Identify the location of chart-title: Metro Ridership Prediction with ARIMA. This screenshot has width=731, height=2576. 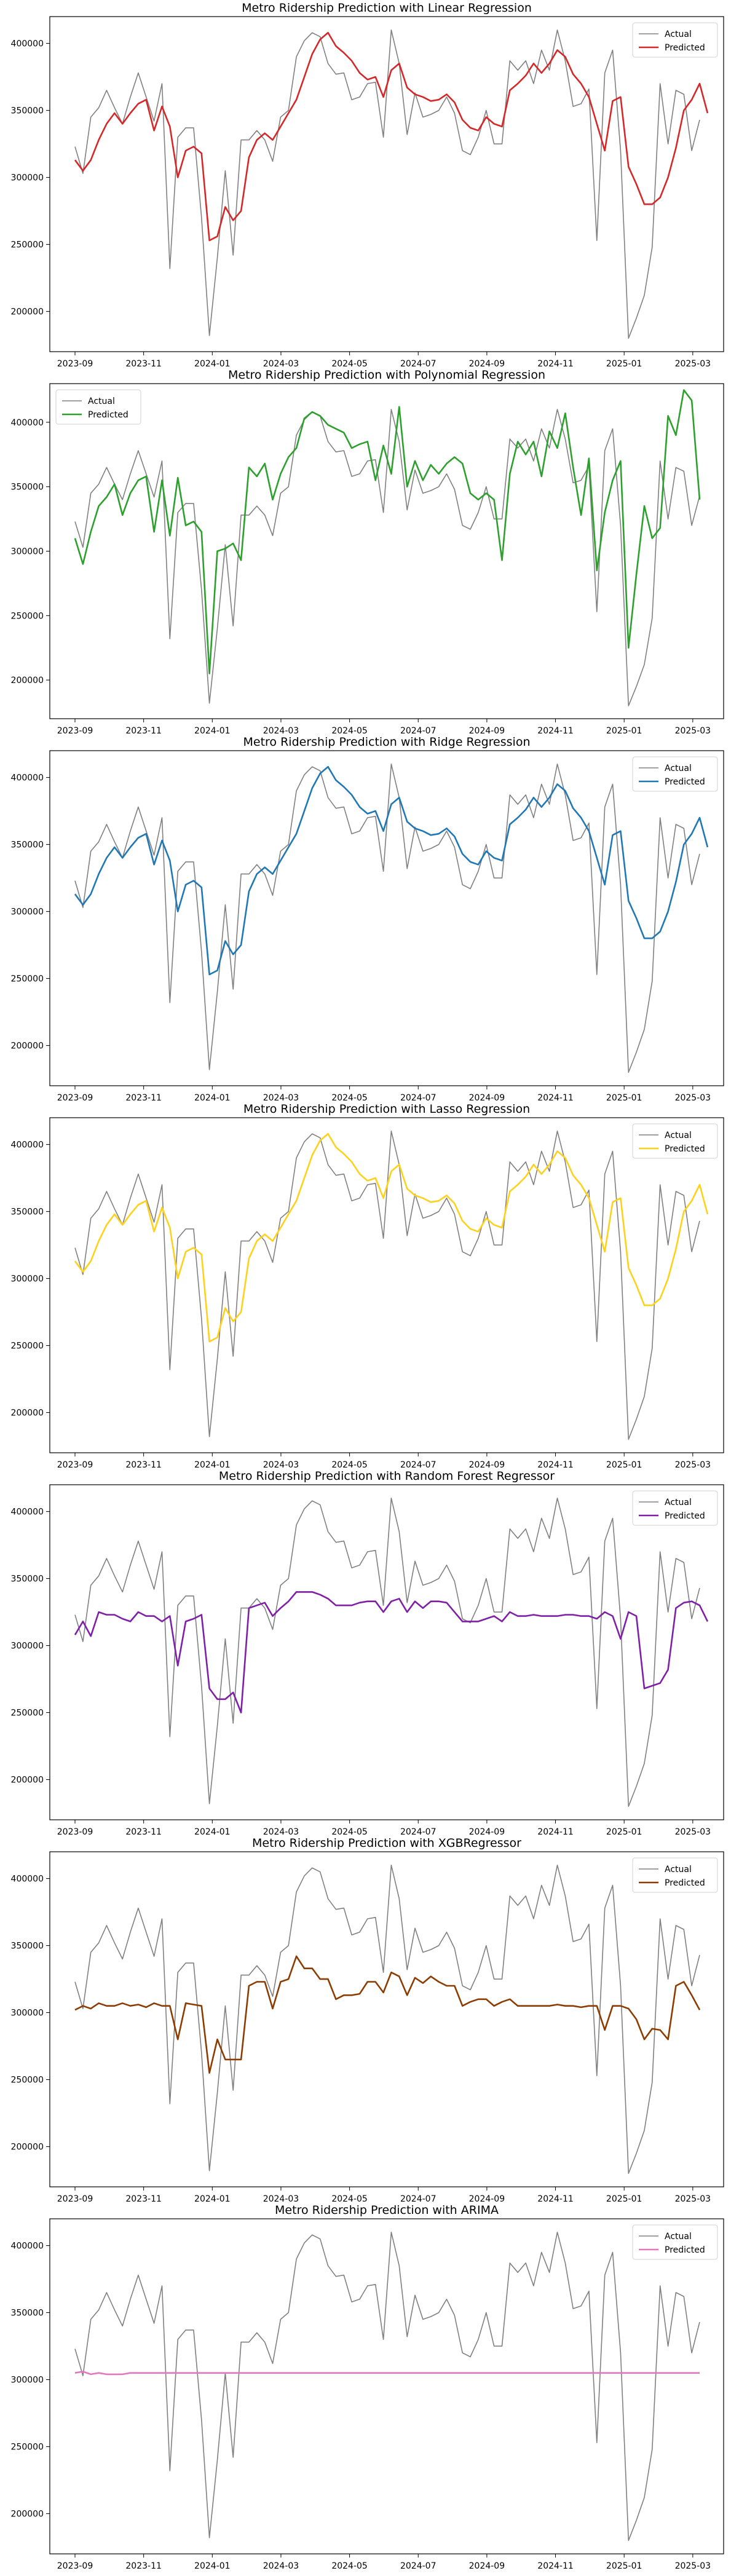
(387, 2210).